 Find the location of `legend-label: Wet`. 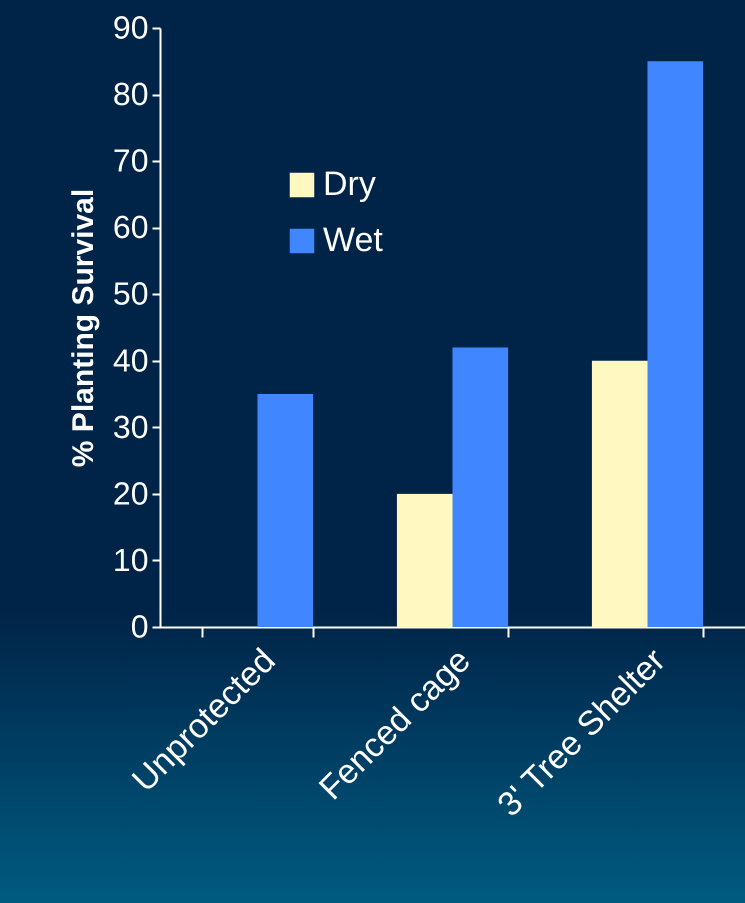

legend-label: Wet is located at coordinates (353, 240).